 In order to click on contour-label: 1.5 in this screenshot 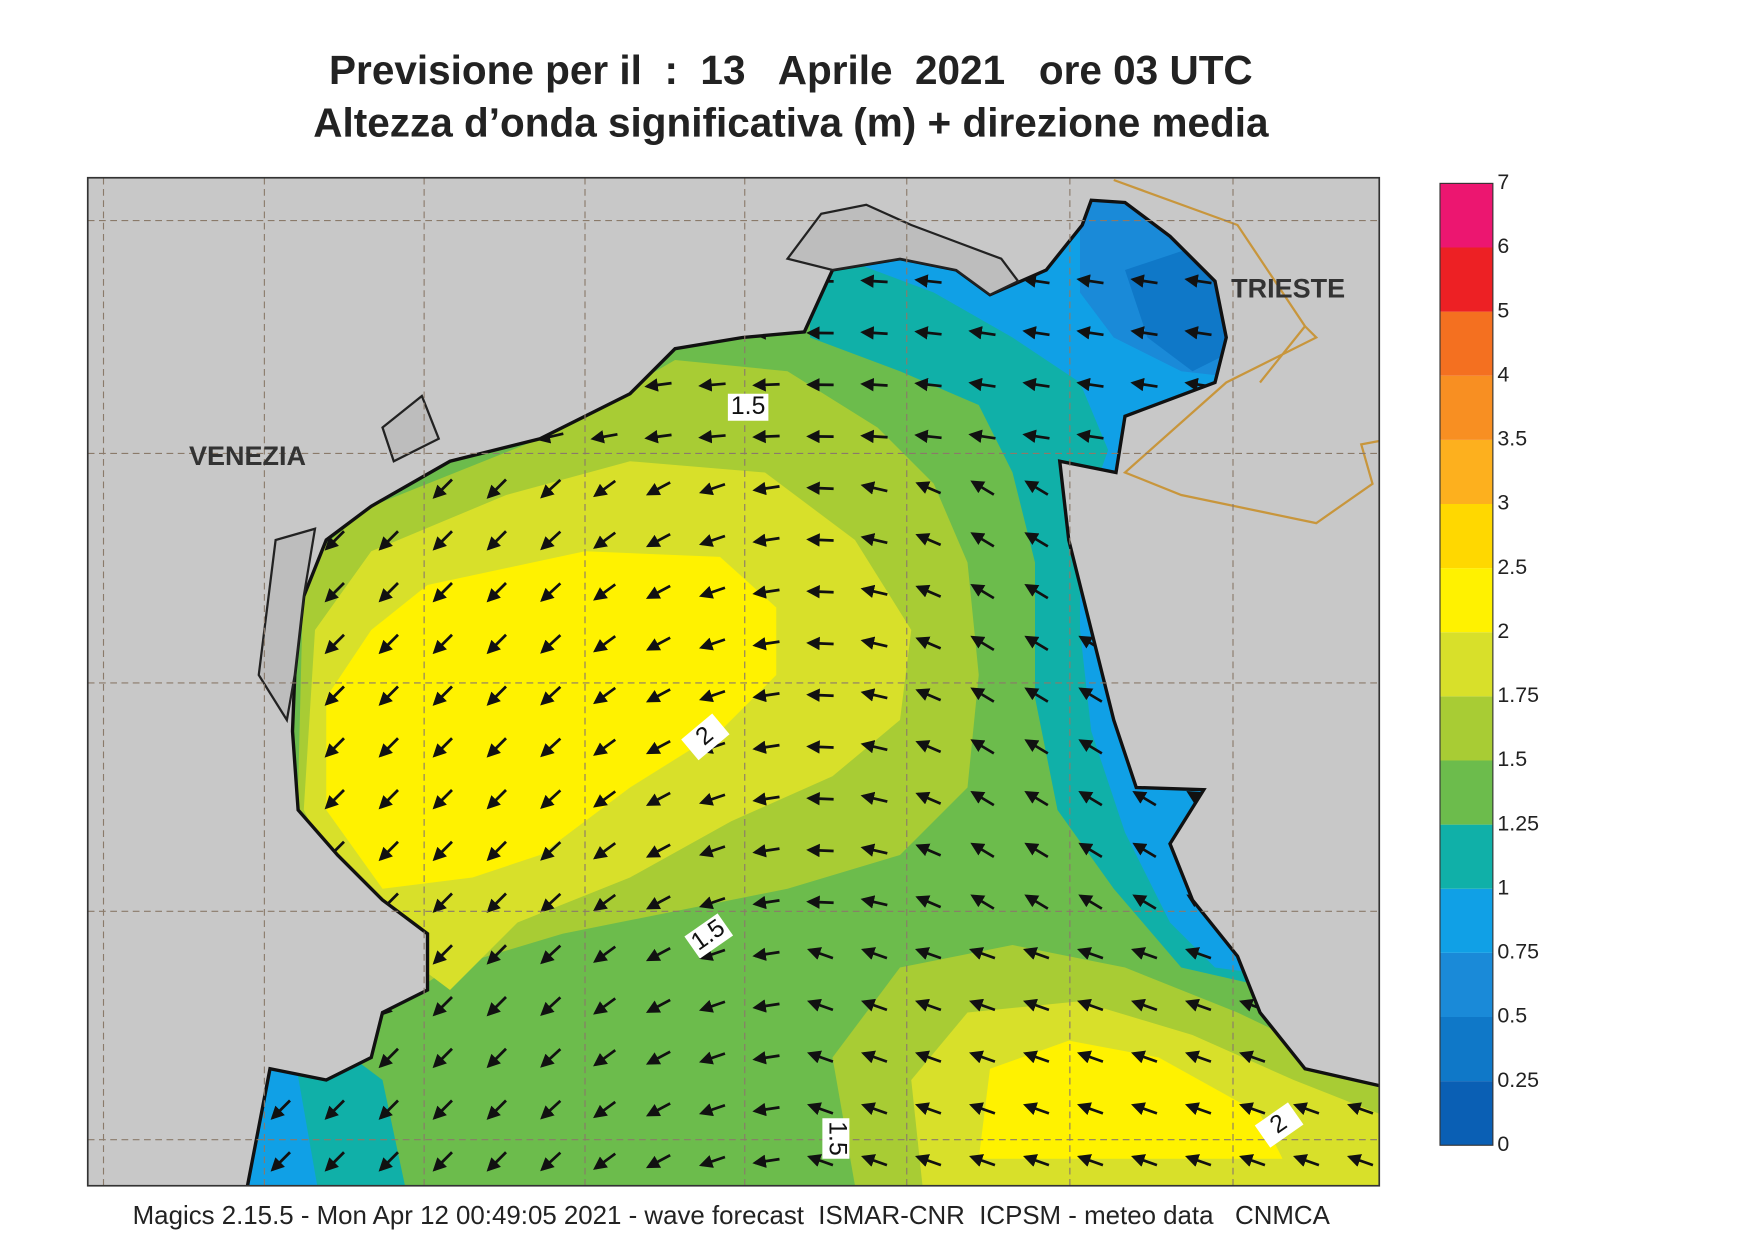, I will do `click(748, 406)`.